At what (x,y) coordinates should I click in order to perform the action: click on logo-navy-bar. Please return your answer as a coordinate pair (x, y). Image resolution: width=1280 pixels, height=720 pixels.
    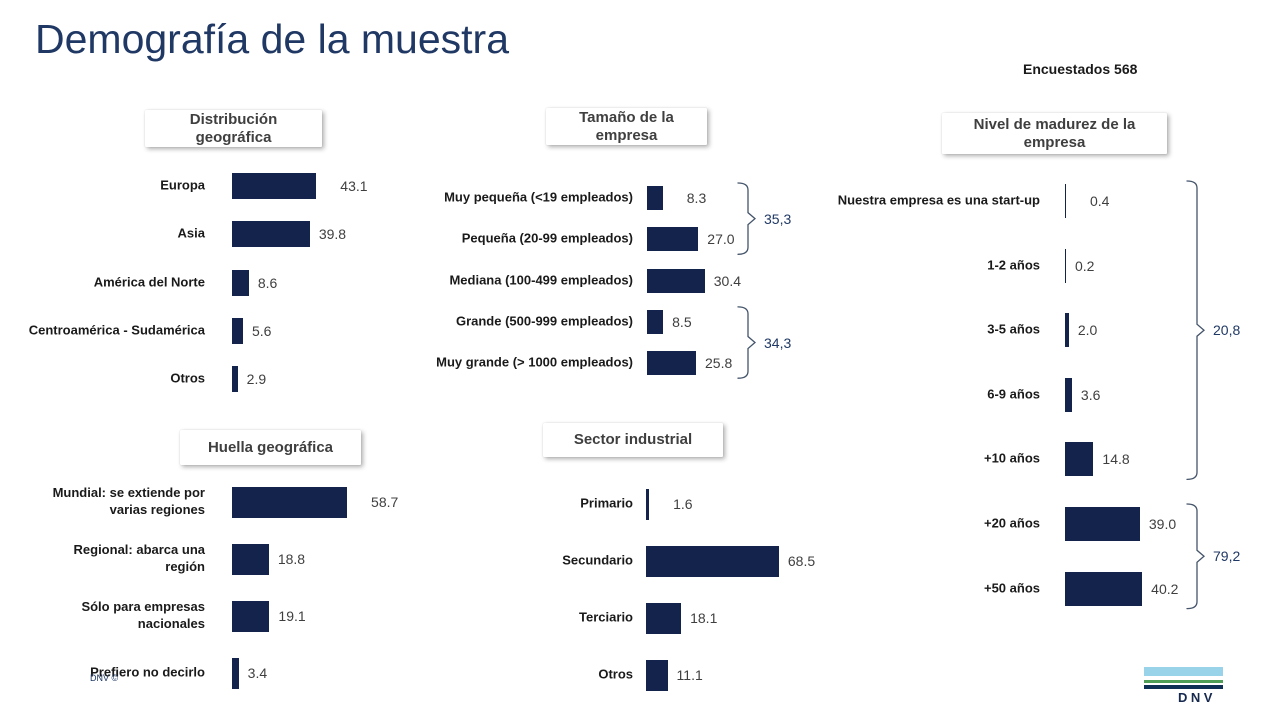
    Looking at the image, I should click on (1183, 686).